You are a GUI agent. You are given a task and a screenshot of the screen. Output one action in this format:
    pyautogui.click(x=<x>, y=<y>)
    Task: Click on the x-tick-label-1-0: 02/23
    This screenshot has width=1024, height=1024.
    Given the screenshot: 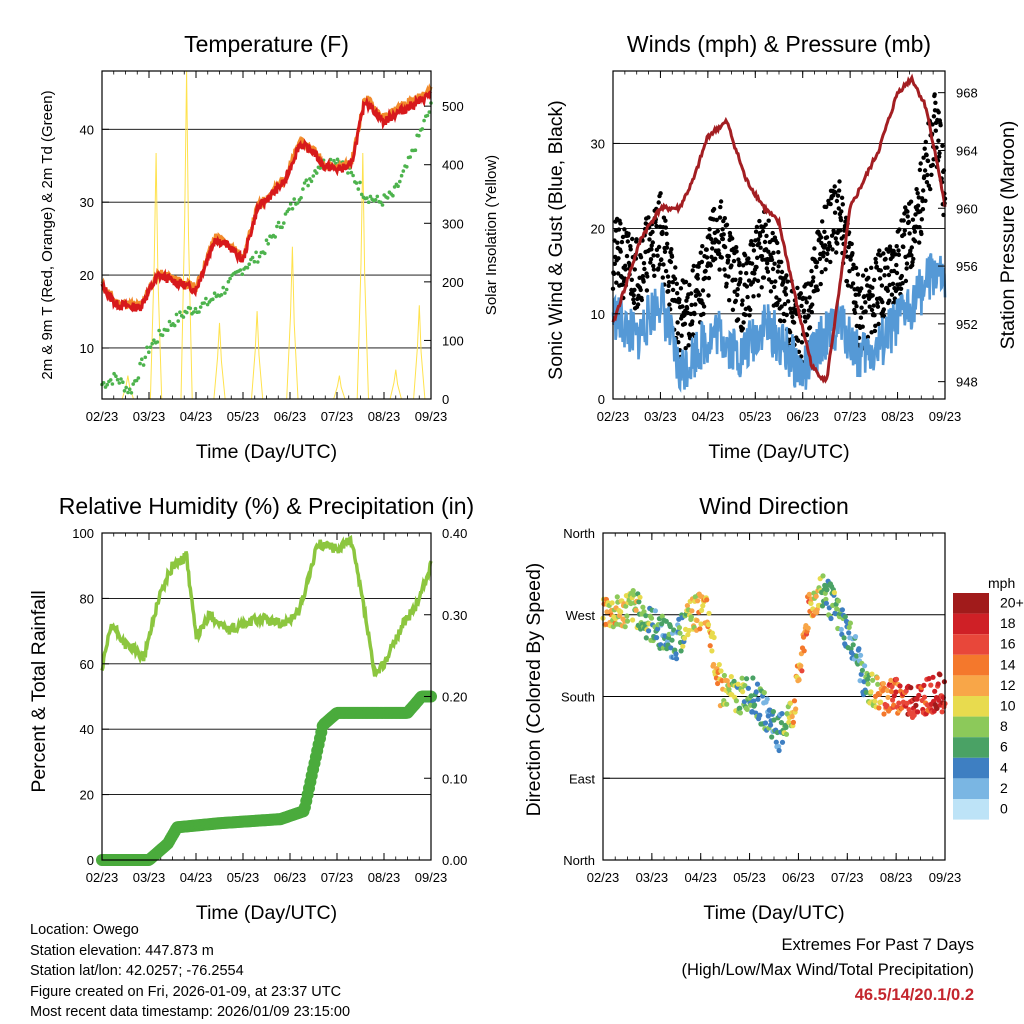 What is the action you would take?
    pyautogui.click(x=613, y=416)
    